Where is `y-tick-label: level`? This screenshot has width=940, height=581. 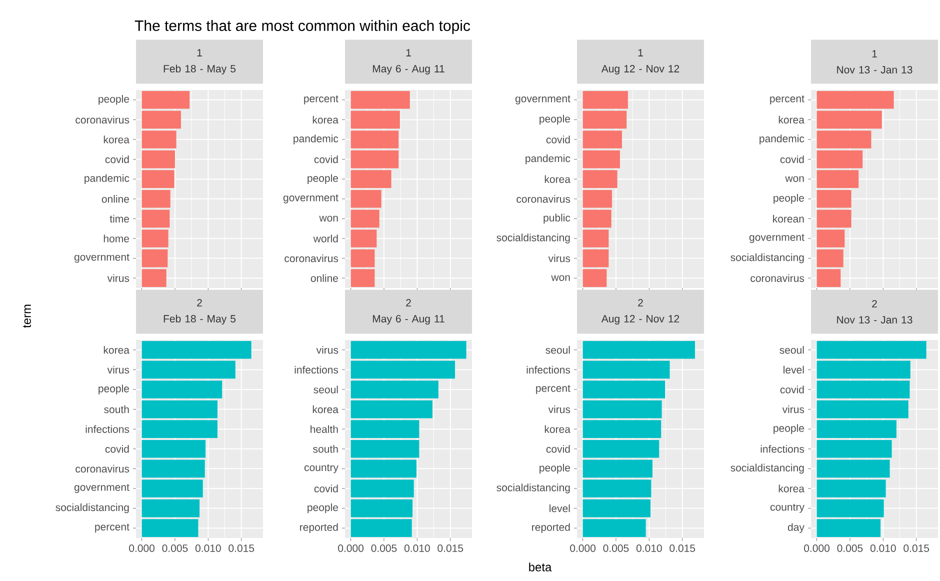
y-tick-label: level is located at coordinates (794, 370).